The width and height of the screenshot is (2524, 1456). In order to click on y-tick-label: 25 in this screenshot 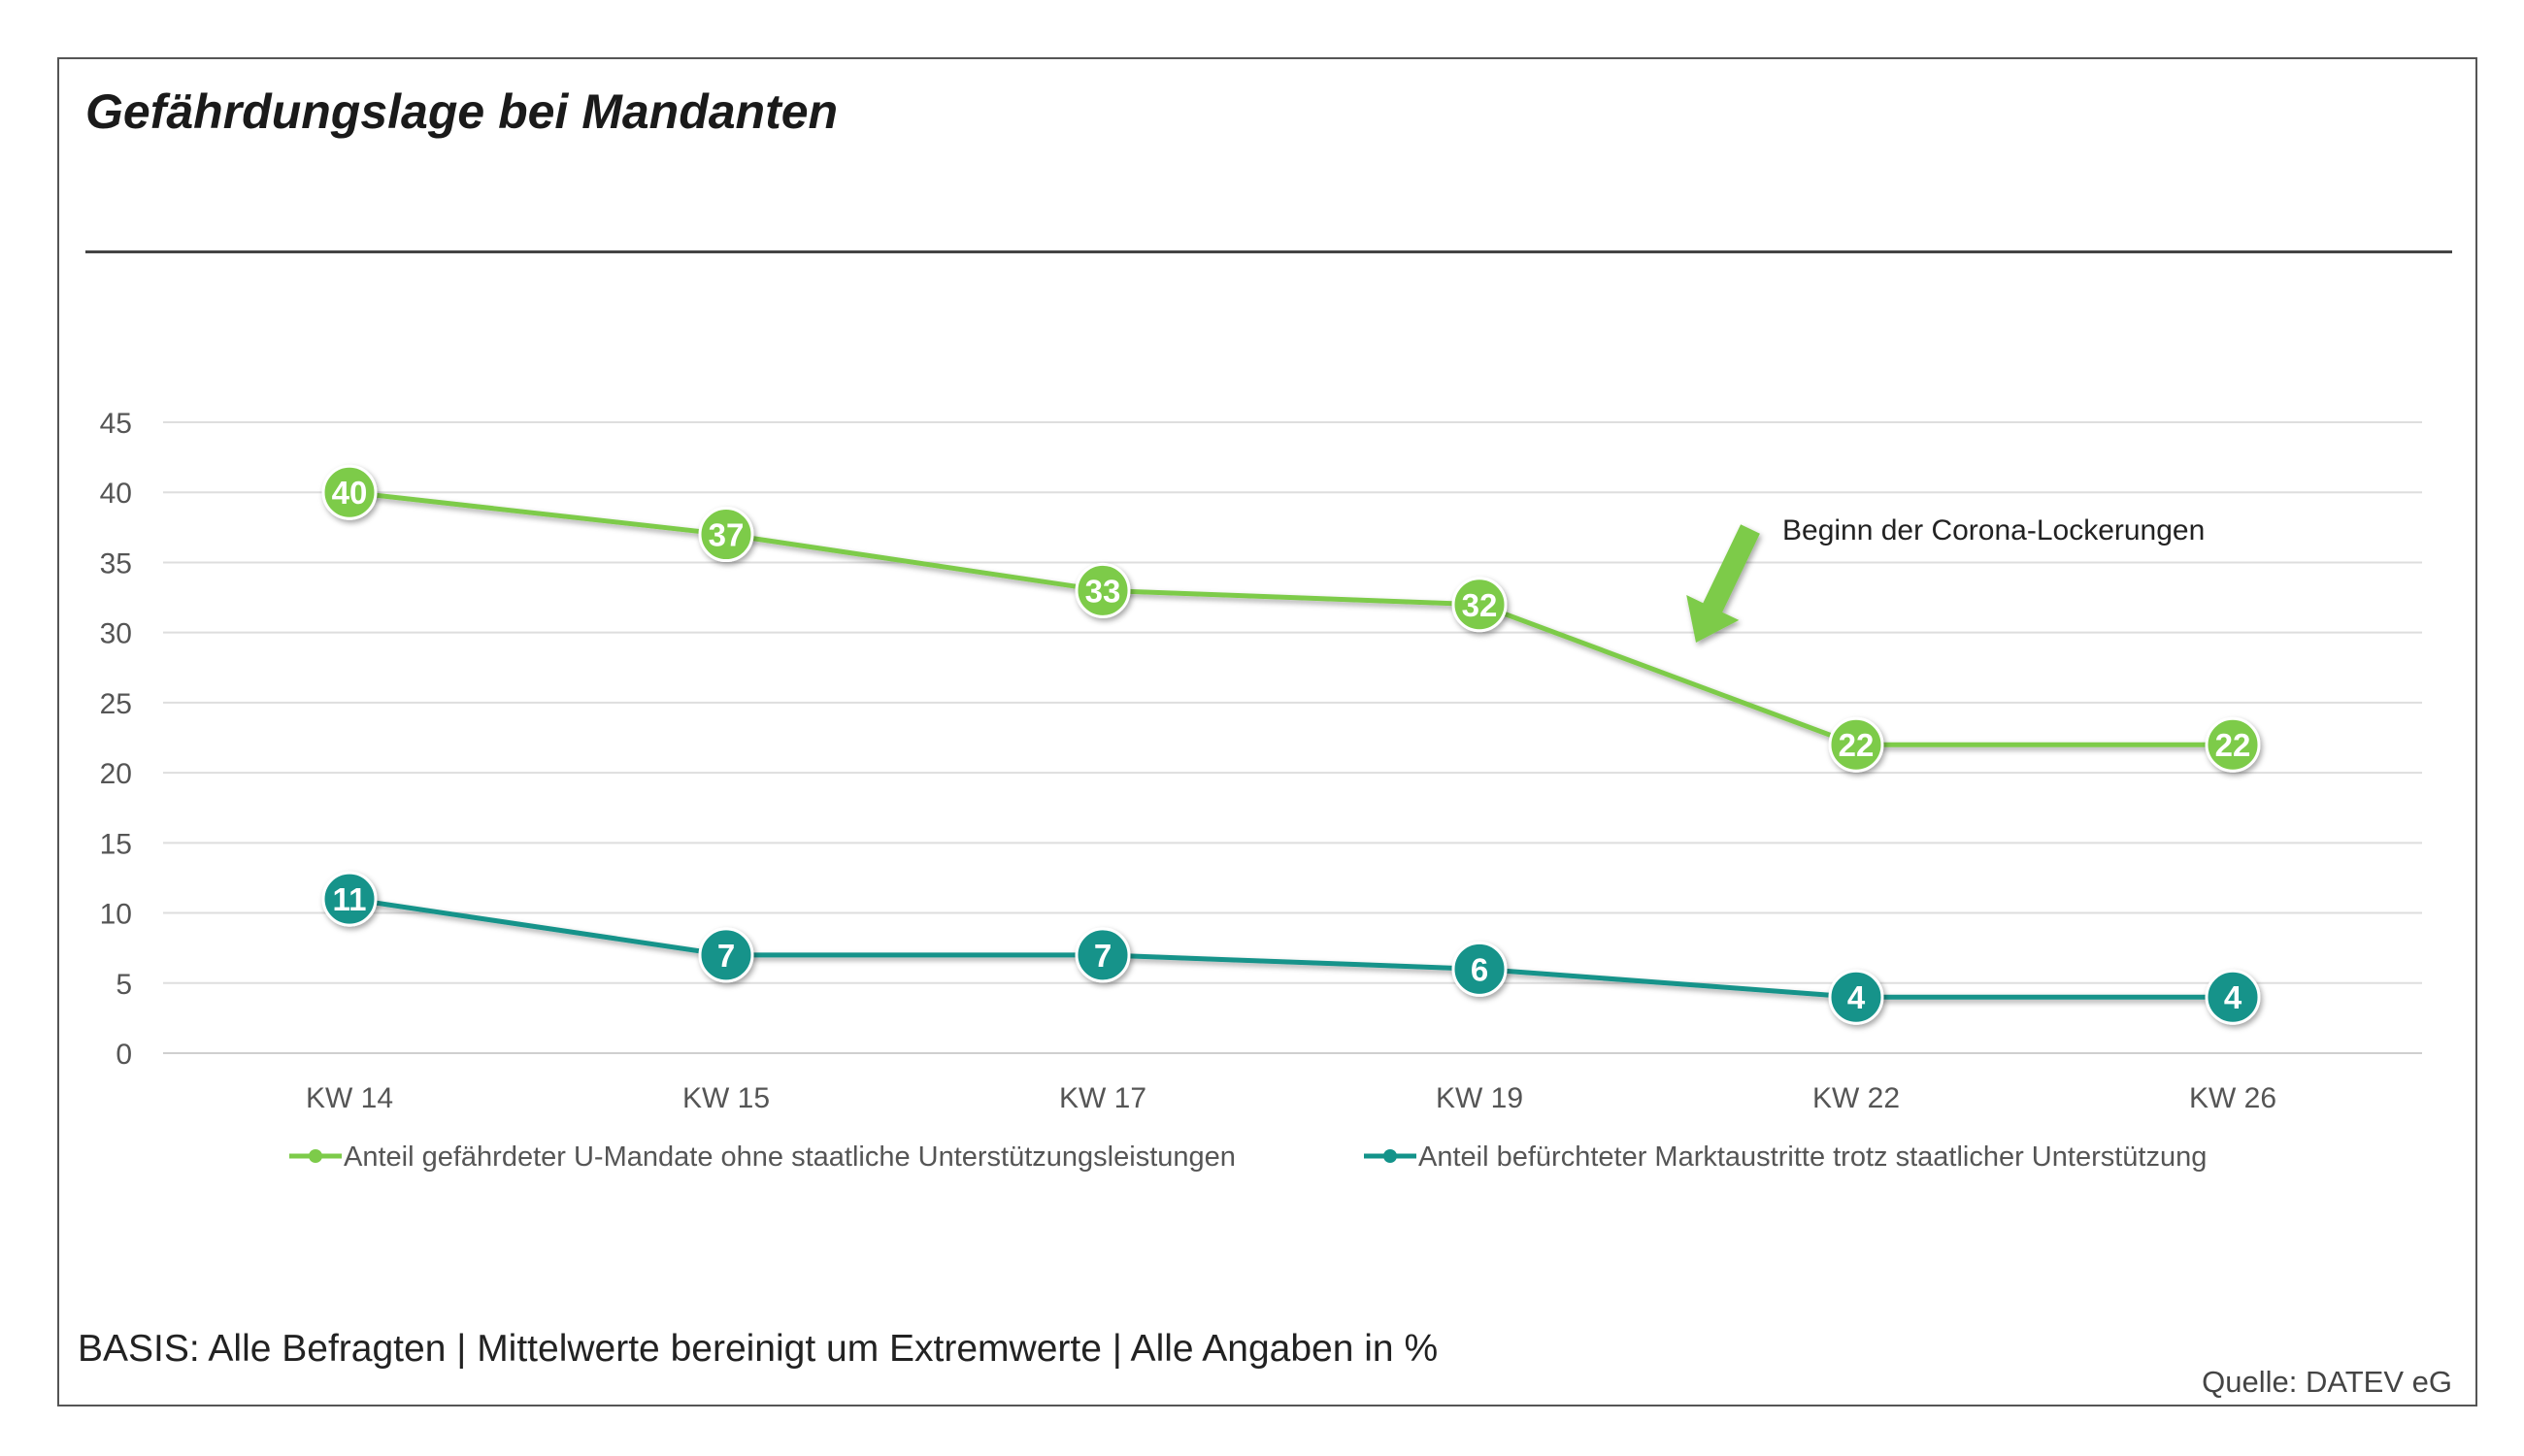, I will do `click(116, 704)`.